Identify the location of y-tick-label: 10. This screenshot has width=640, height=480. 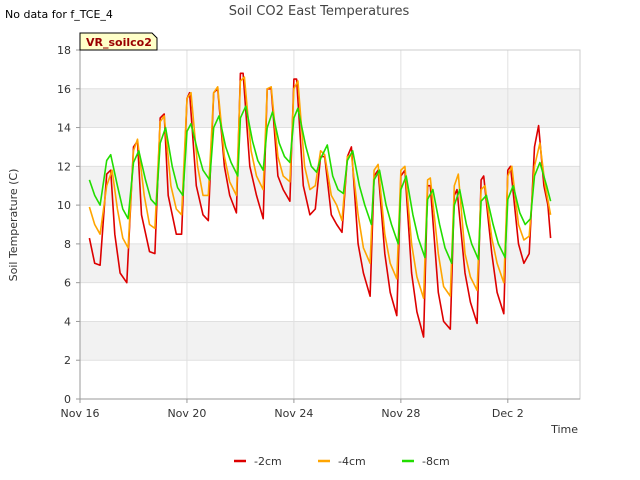
(64, 205).